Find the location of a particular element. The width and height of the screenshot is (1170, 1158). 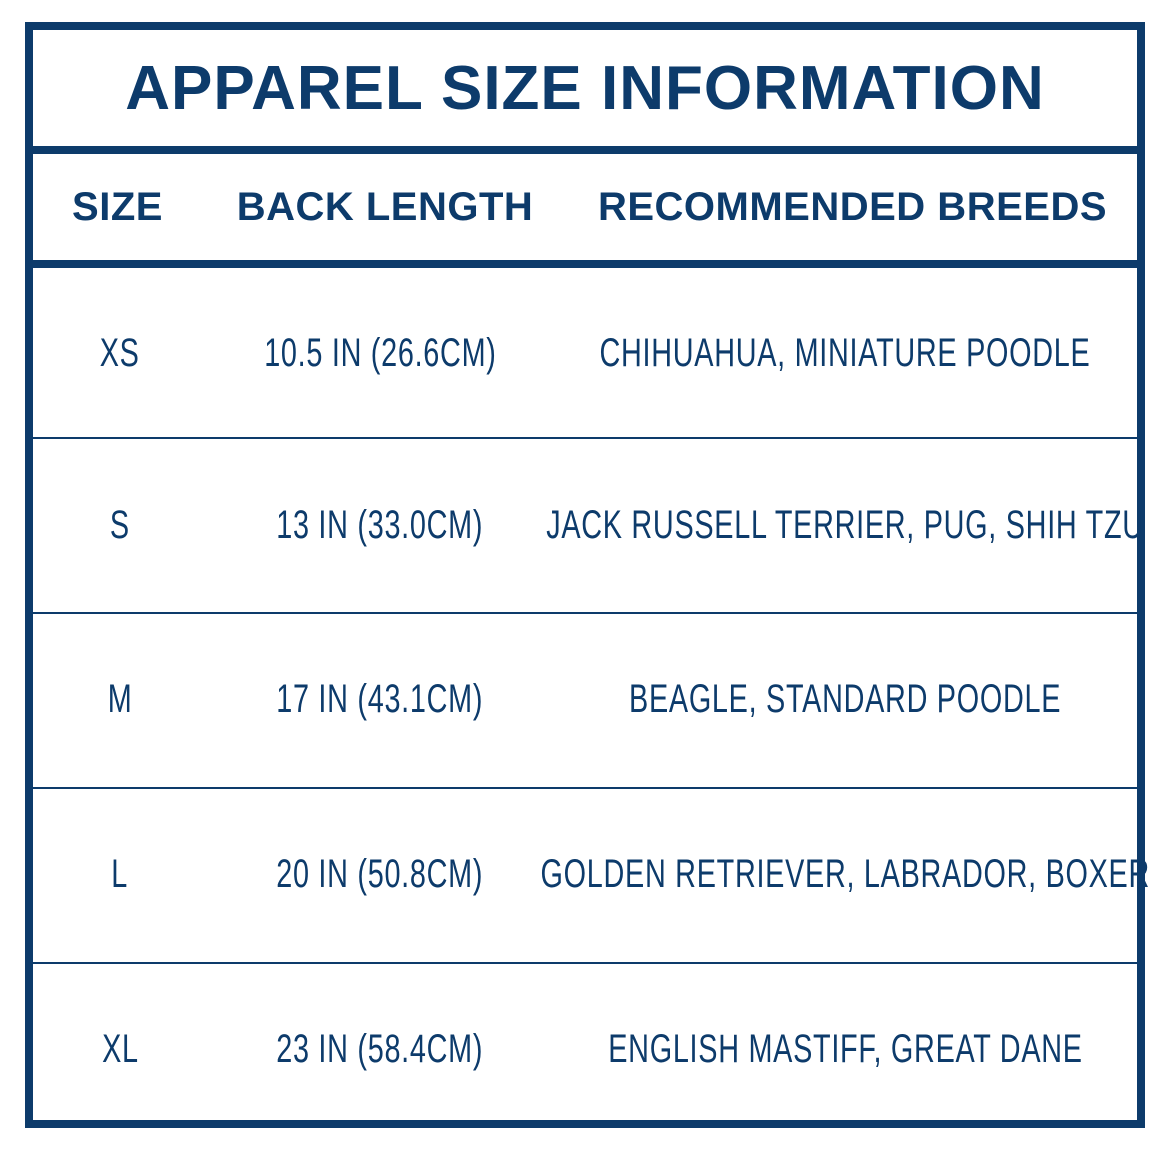

header-back-length: BACK LENGTH is located at coordinates (385, 206).